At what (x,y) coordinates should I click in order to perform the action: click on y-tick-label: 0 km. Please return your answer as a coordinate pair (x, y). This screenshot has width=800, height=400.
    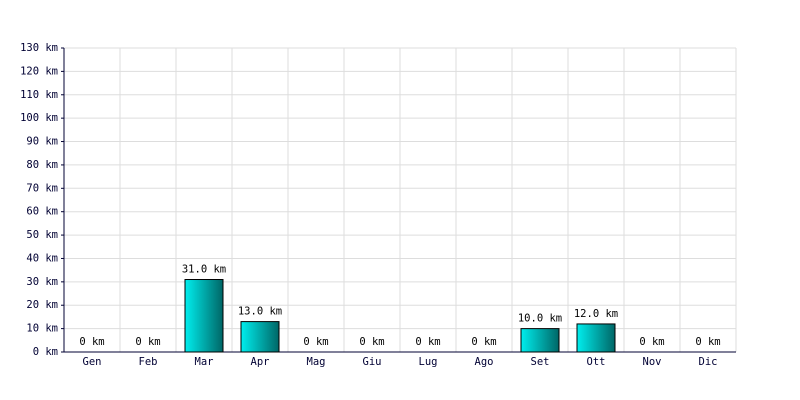
    Looking at the image, I should click on (45, 352).